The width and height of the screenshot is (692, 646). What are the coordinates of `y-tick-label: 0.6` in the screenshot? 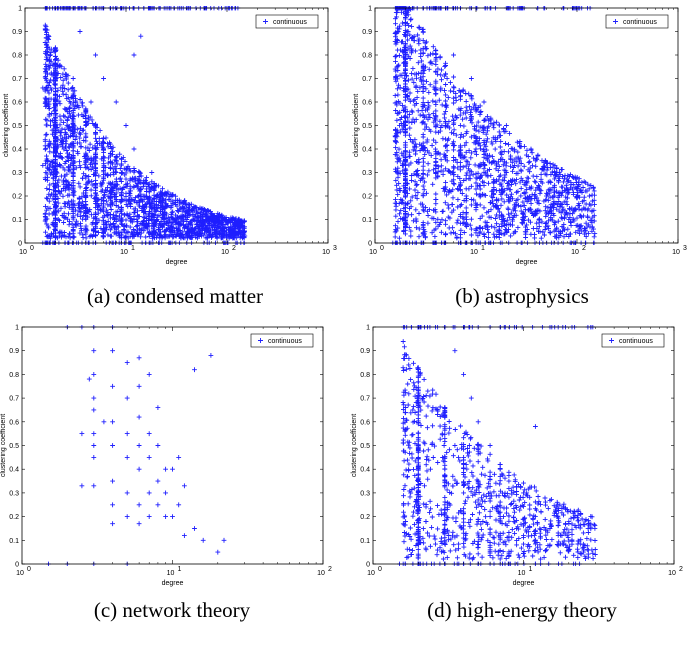 It's located at (367, 103).